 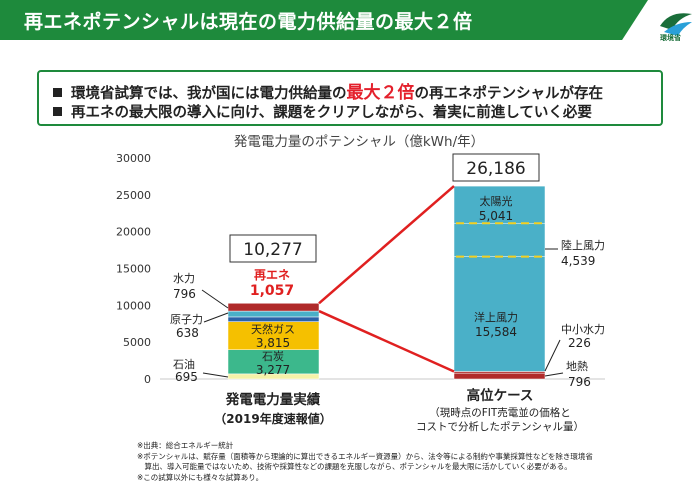 What do you see at coordinates (359, 142) in the screenshot?
I see `chart-title: 発電電力量のポテンシャル（億kWh/年）` at bounding box center [359, 142].